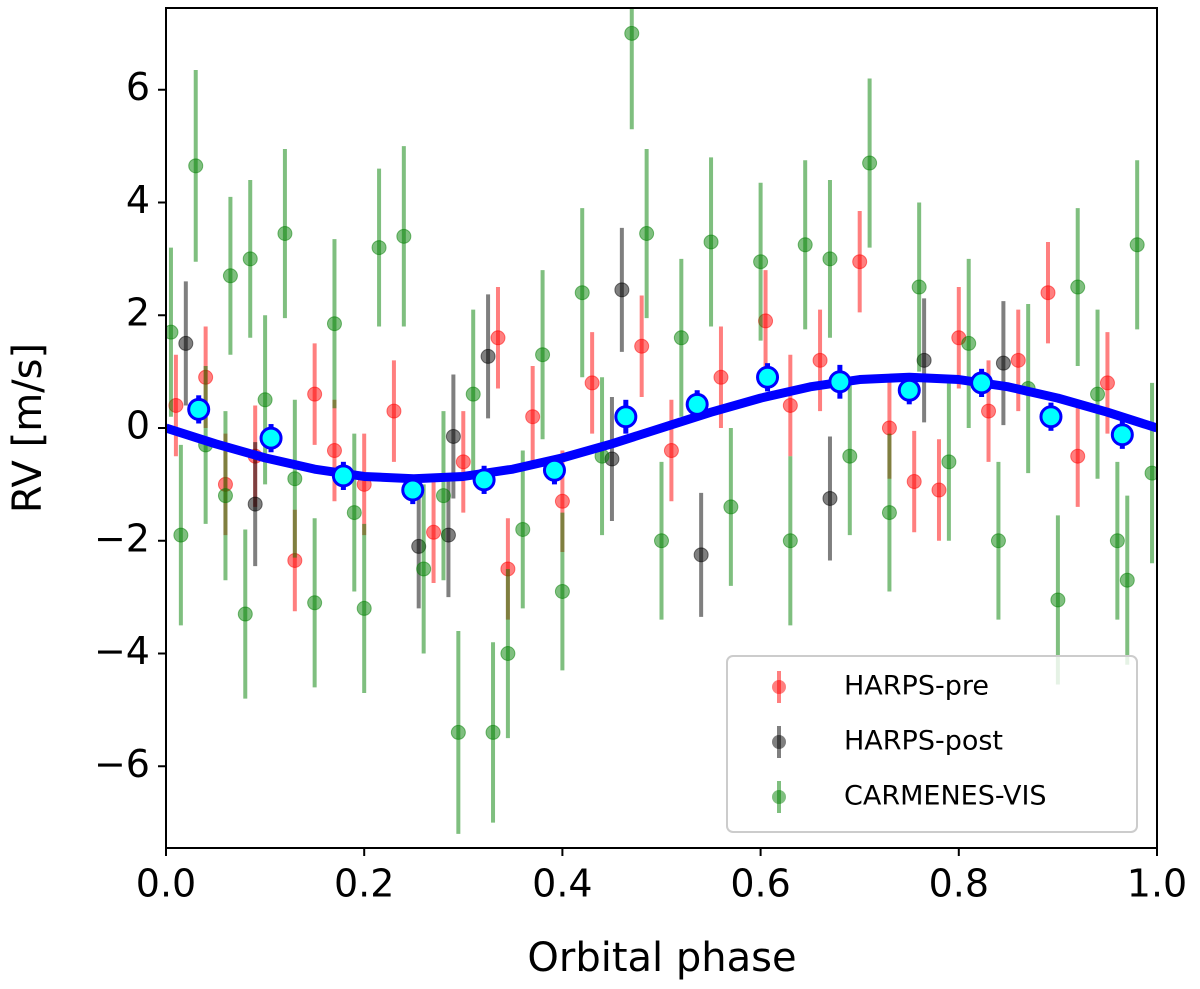 The height and width of the screenshot is (989, 1200). Describe the element at coordinates (661, 958) in the screenshot. I see `x-axis-label: Orbital phase` at that location.